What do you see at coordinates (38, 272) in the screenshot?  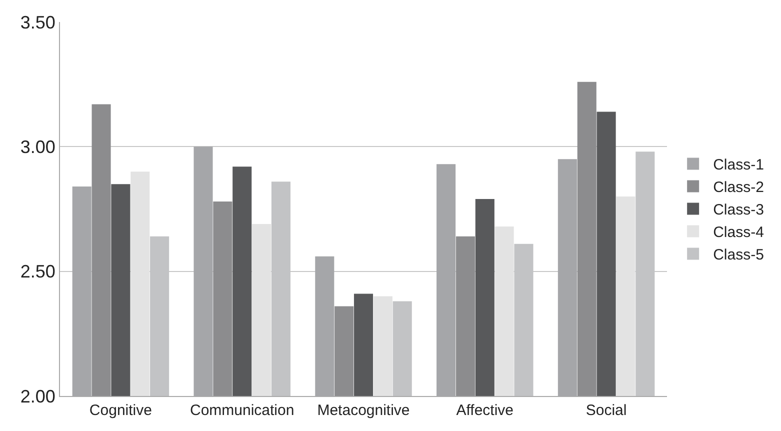 I see `y-tick-label: 2.50` at bounding box center [38, 272].